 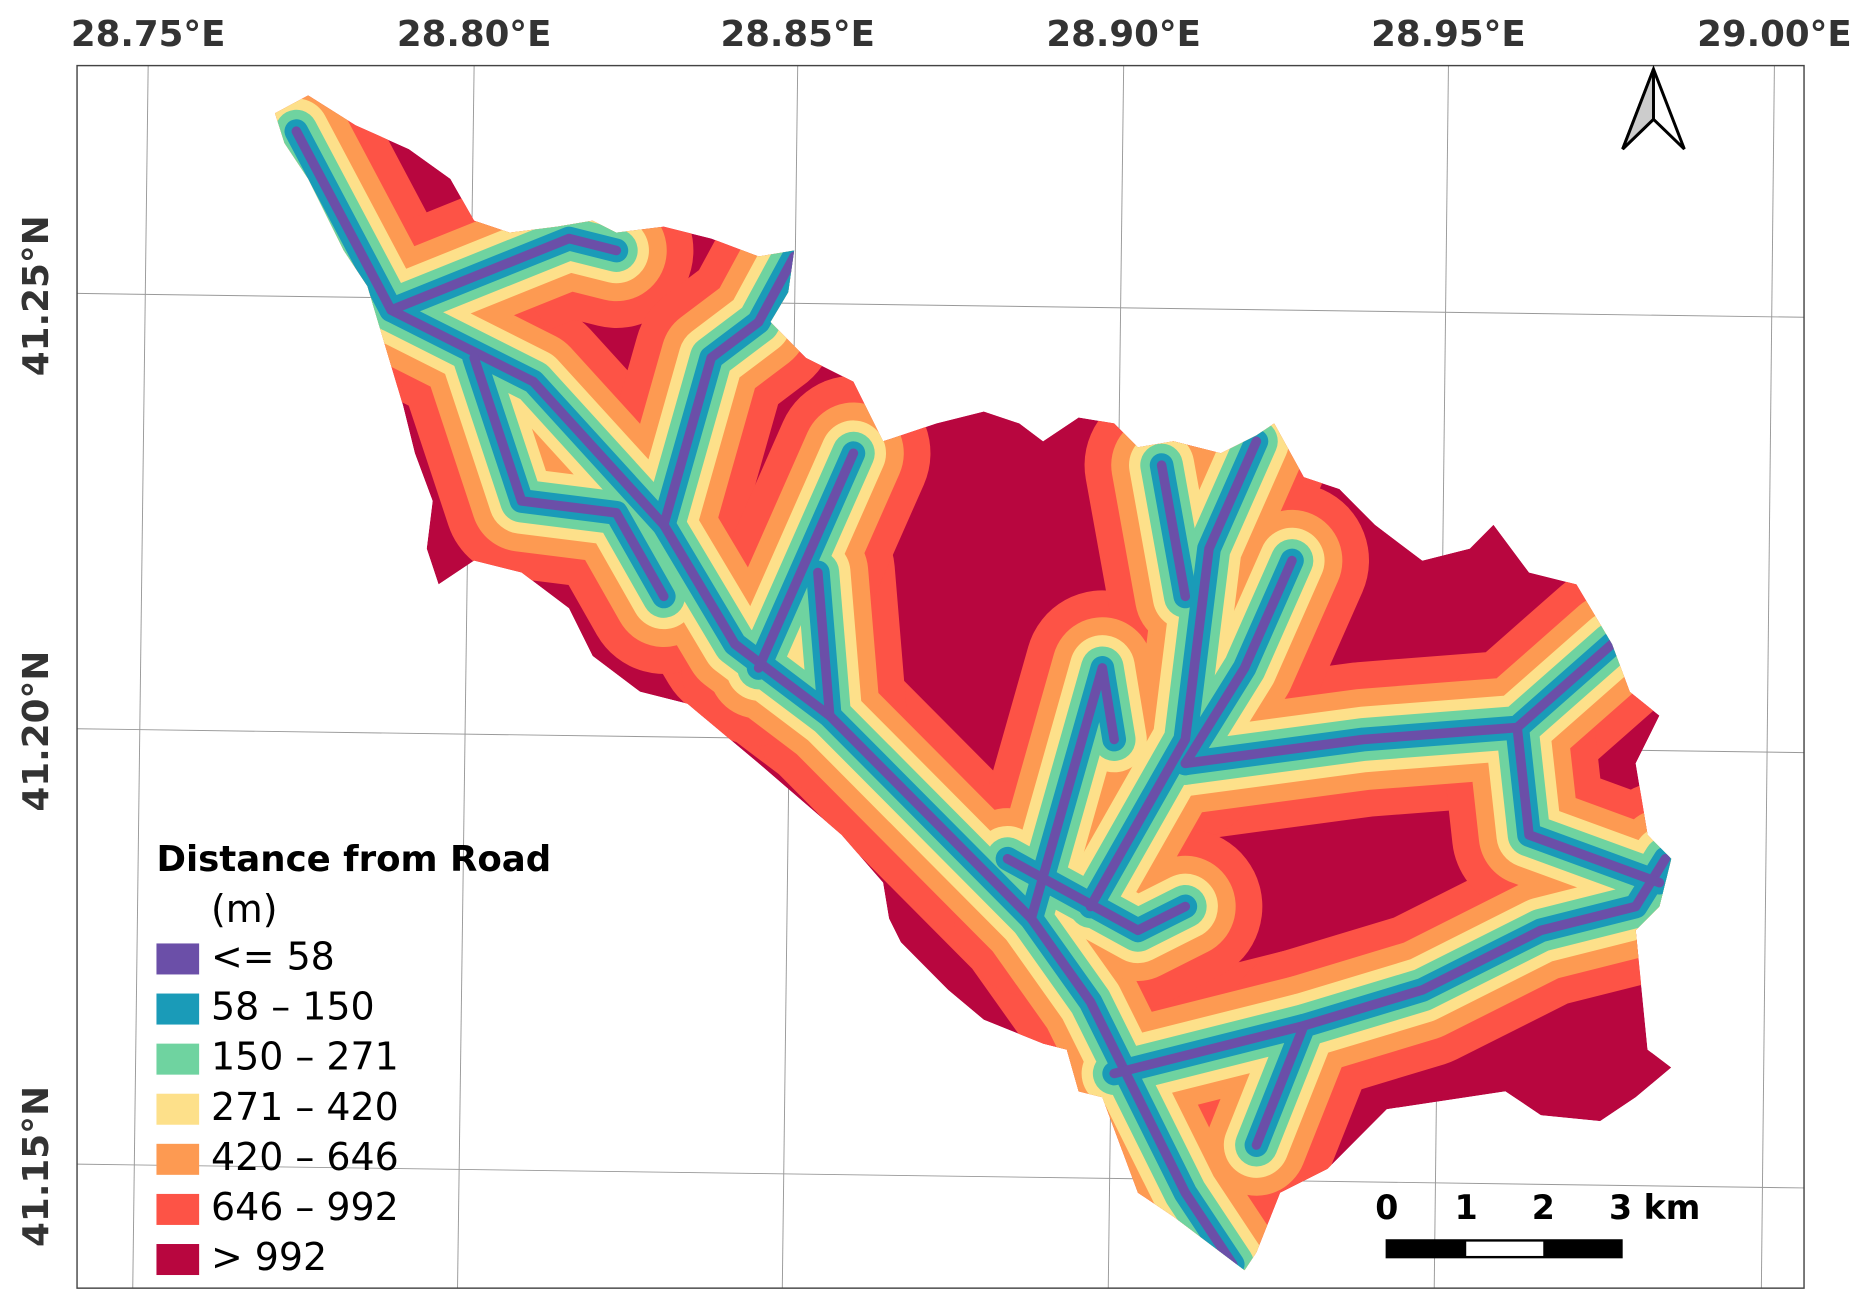 I want to click on legend-label: <= 58, so click(x=273, y=956).